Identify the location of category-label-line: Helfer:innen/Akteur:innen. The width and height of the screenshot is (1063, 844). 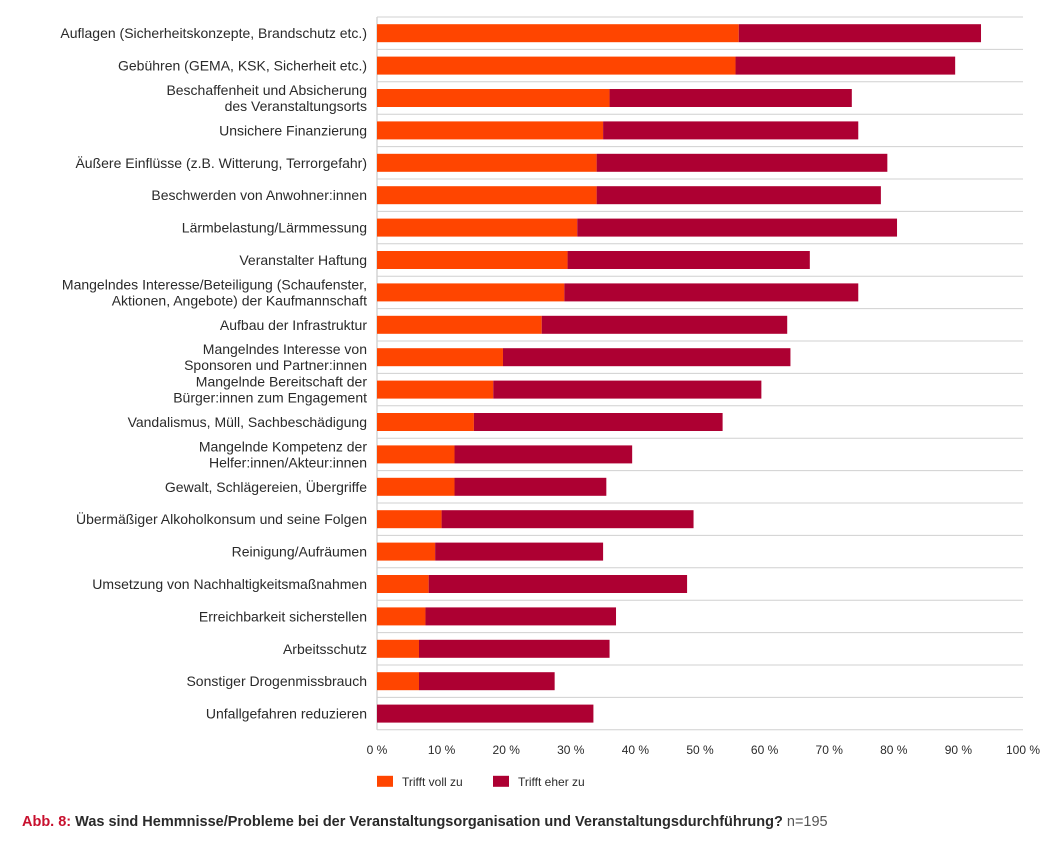
(288, 462).